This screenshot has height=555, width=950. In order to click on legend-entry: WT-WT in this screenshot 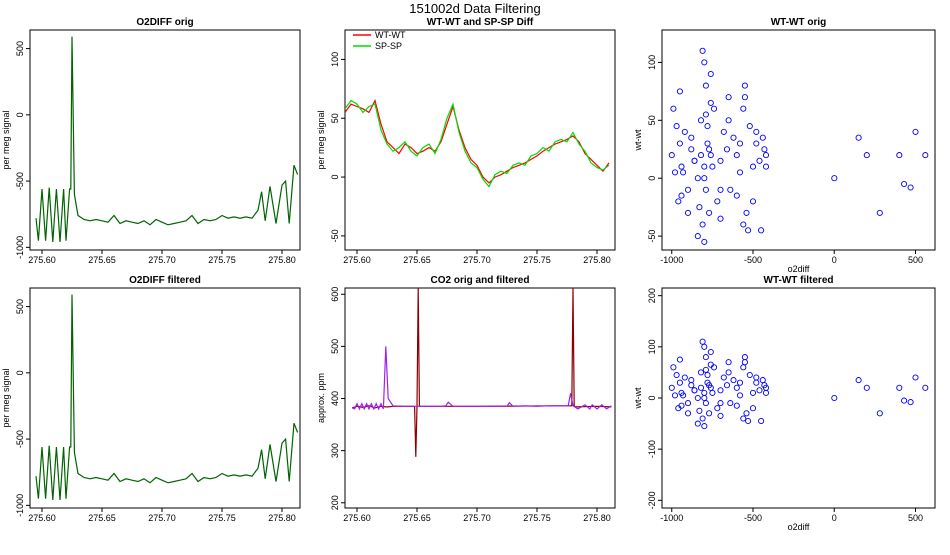, I will do `click(390, 35)`.